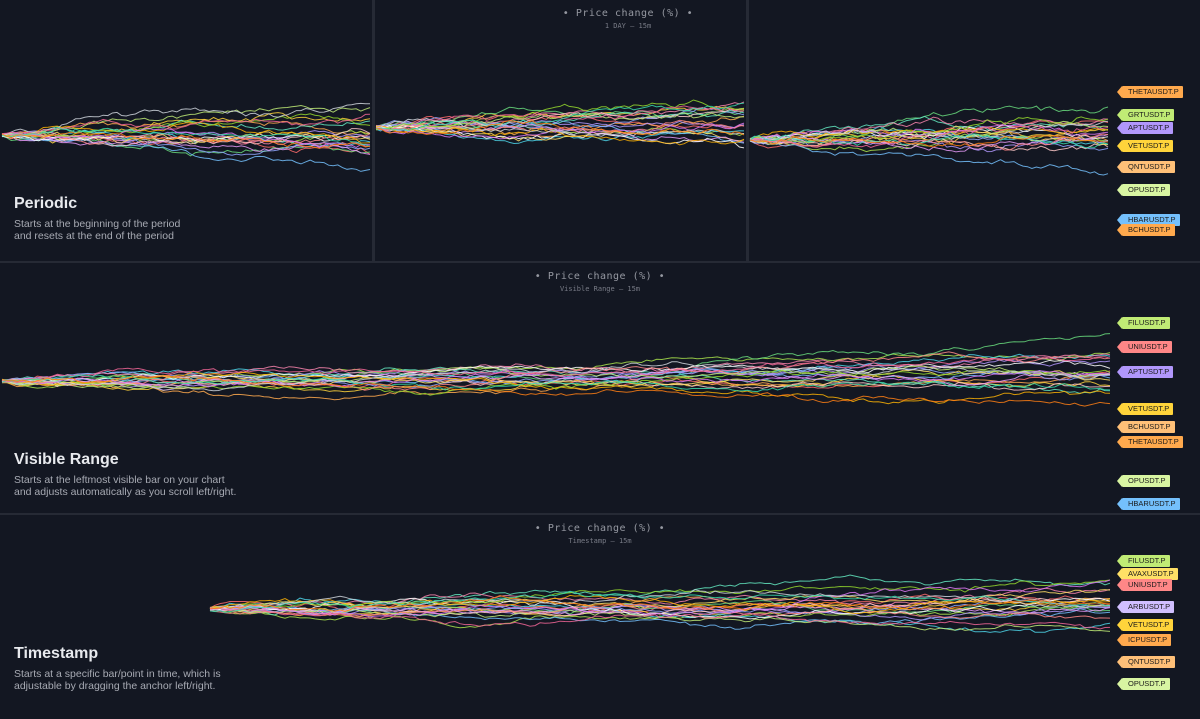 This screenshot has height=719, width=1200. What do you see at coordinates (66, 459) in the screenshot?
I see `mode-title: Visible Range` at bounding box center [66, 459].